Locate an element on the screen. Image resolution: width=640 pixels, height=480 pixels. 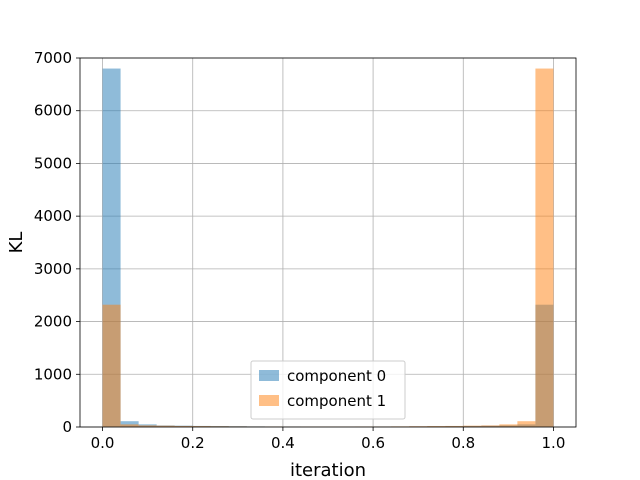
x-tick-label: 0.0 is located at coordinates (103, 443).